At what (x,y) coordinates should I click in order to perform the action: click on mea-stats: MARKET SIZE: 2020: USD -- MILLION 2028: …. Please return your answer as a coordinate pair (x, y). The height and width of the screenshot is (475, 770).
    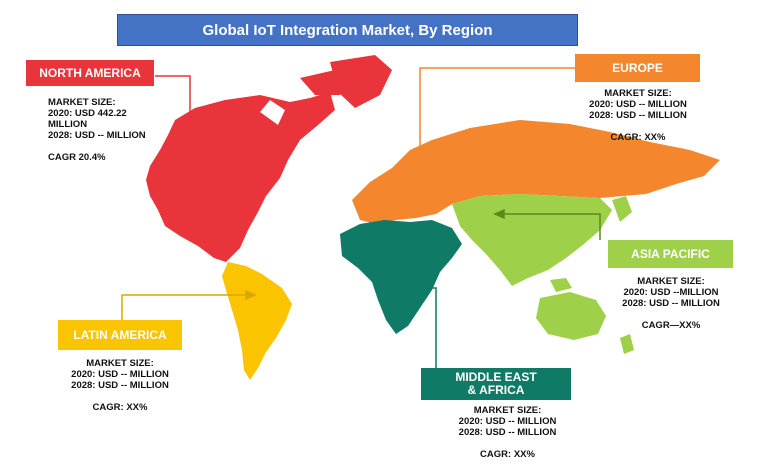
    Looking at the image, I should click on (507, 432).